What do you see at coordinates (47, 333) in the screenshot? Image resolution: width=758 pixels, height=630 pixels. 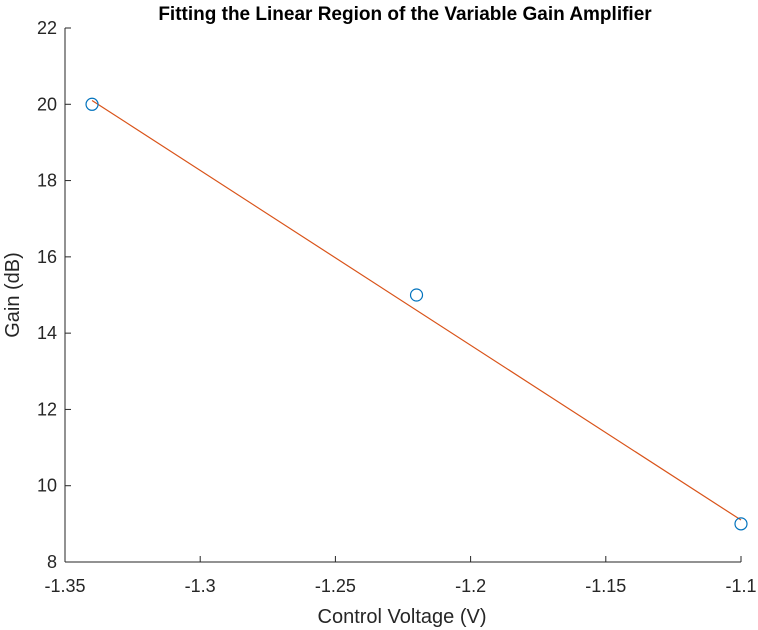 I see `y-tick-label: 14` at bounding box center [47, 333].